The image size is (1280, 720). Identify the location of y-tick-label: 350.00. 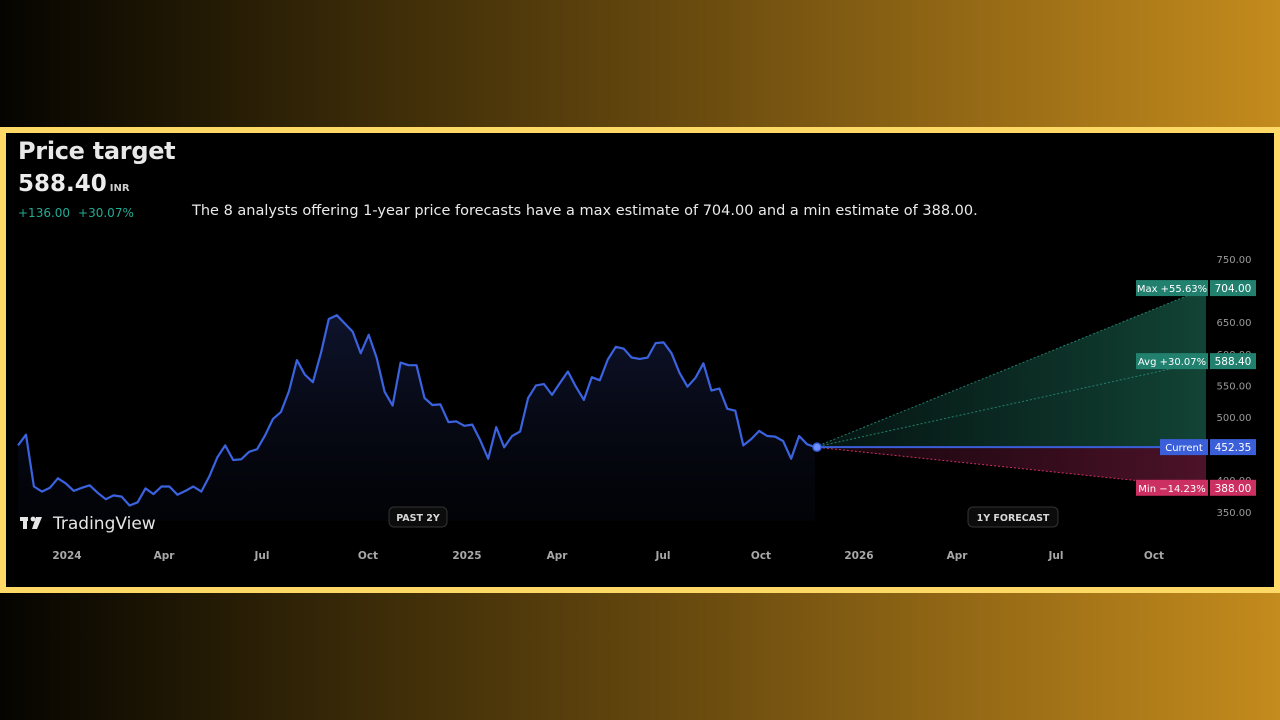
(1234, 513).